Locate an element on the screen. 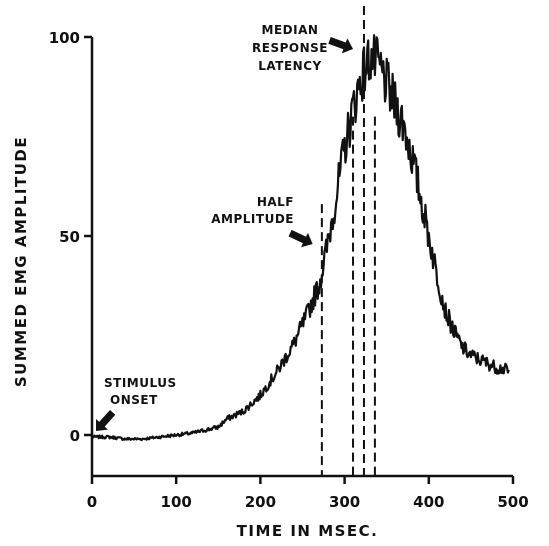  y-tick-label: 50 is located at coordinates (69, 237).